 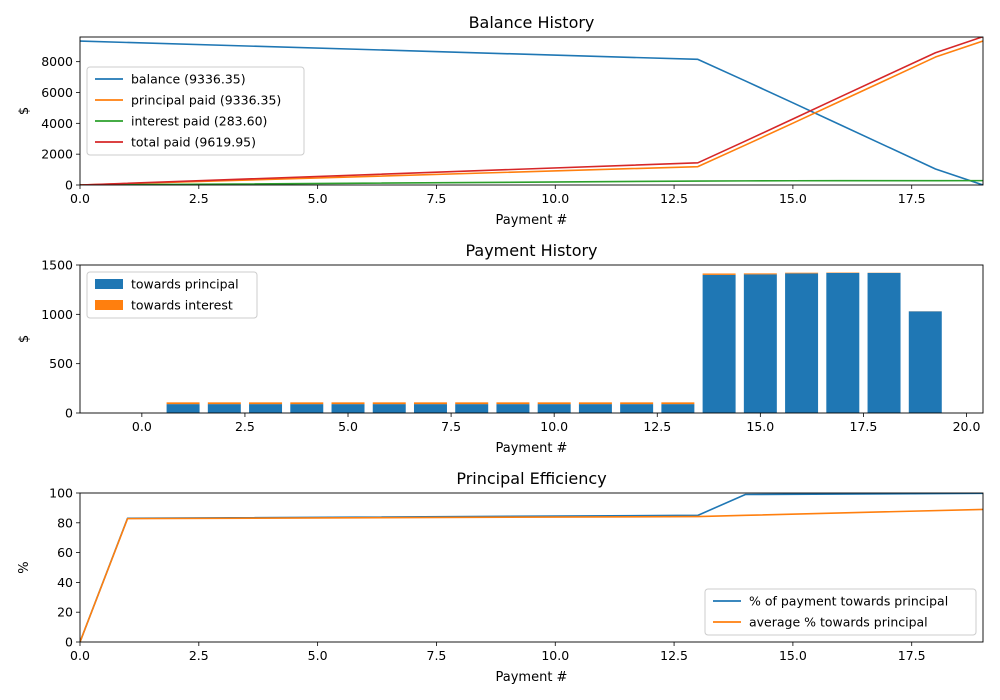 I want to click on y-tick-label: 1500, so click(x=57, y=265).